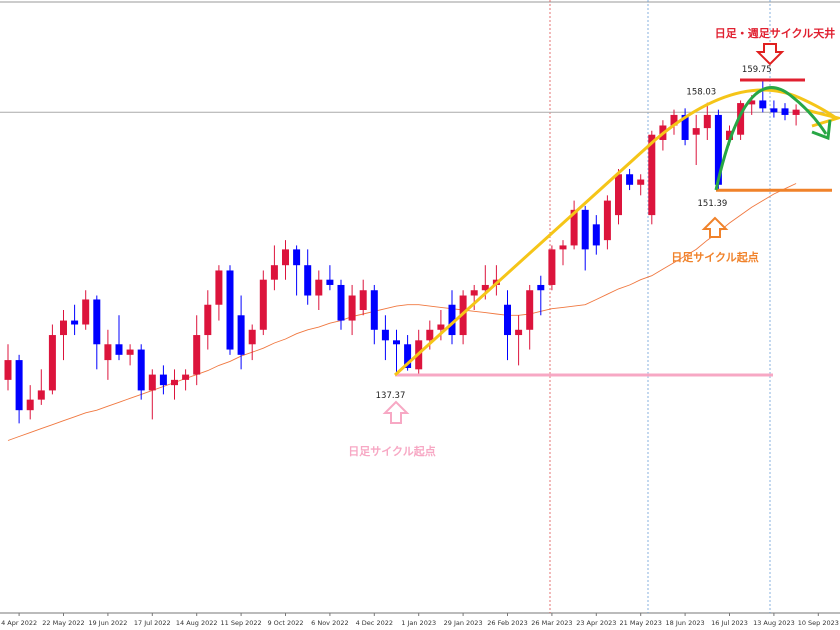  What do you see at coordinates (330, 623) in the screenshot?
I see `x-tick-label: 6 Nov 2022` at bounding box center [330, 623].